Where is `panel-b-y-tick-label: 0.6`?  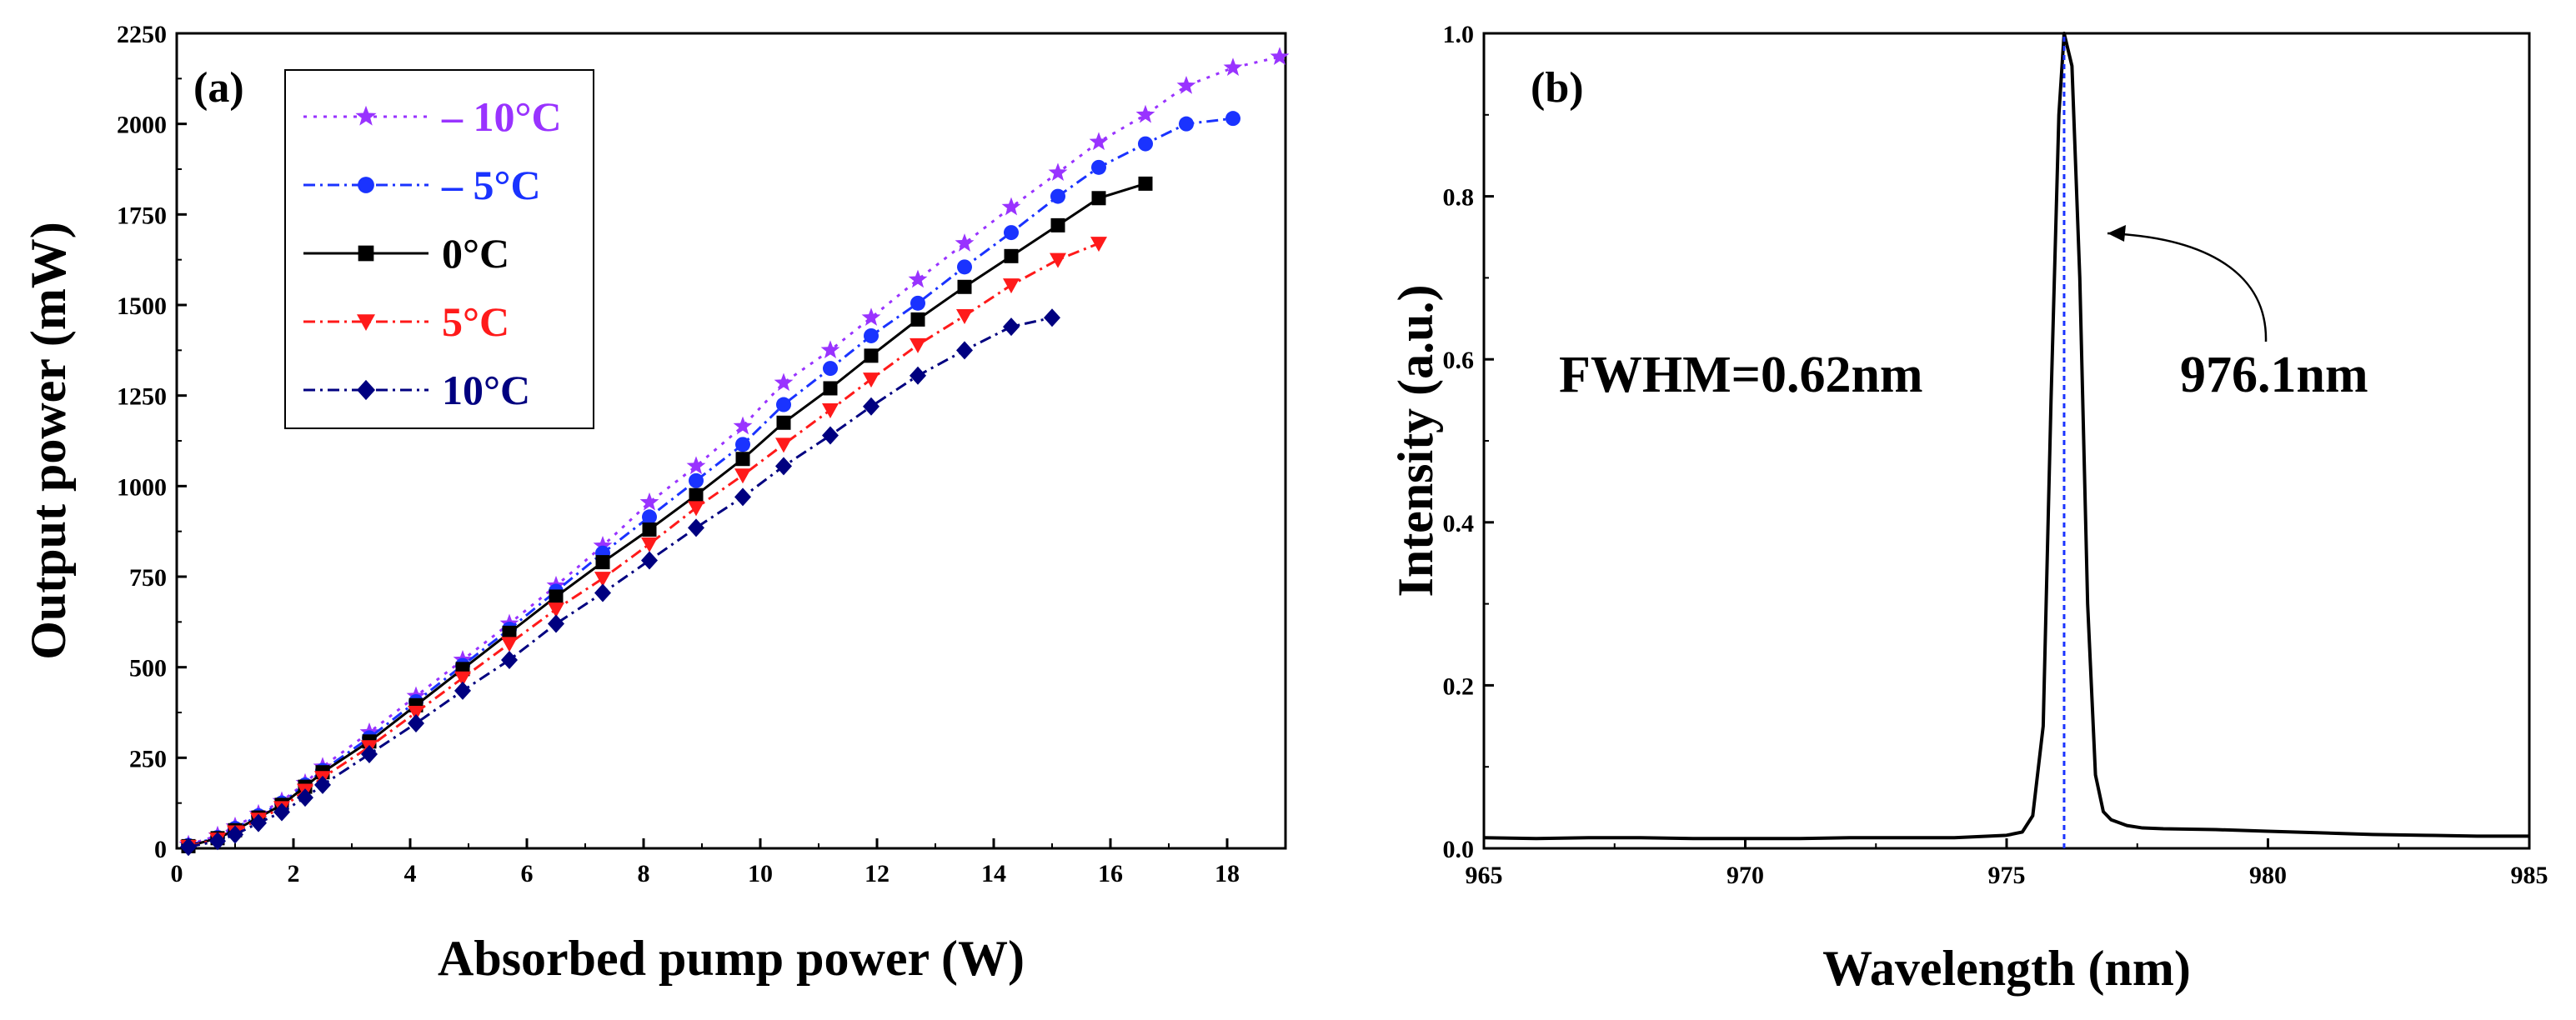
panel-b-y-tick-label: 0.6 is located at coordinates (1459, 360).